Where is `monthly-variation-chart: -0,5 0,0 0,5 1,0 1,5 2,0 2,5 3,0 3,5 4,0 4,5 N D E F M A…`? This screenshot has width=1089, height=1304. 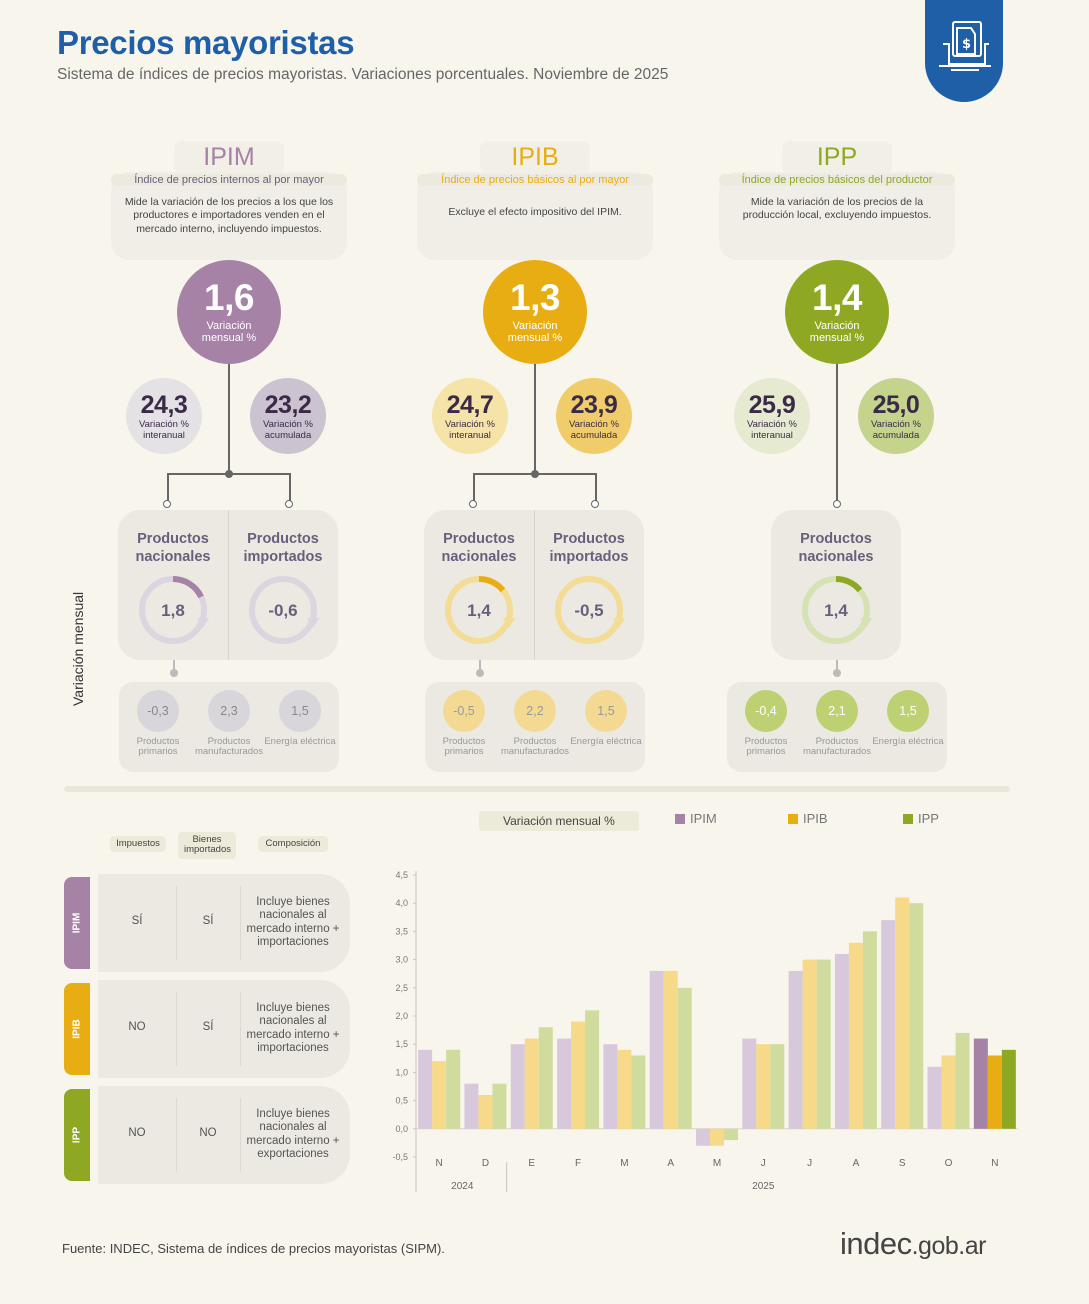
monthly-variation-chart: -0,5 0,0 0,5 1,0 1,5 2,0 2,5 3,0 3,5 4,0 4,5 N D E F M A… is located at coordinates (705, 1031).